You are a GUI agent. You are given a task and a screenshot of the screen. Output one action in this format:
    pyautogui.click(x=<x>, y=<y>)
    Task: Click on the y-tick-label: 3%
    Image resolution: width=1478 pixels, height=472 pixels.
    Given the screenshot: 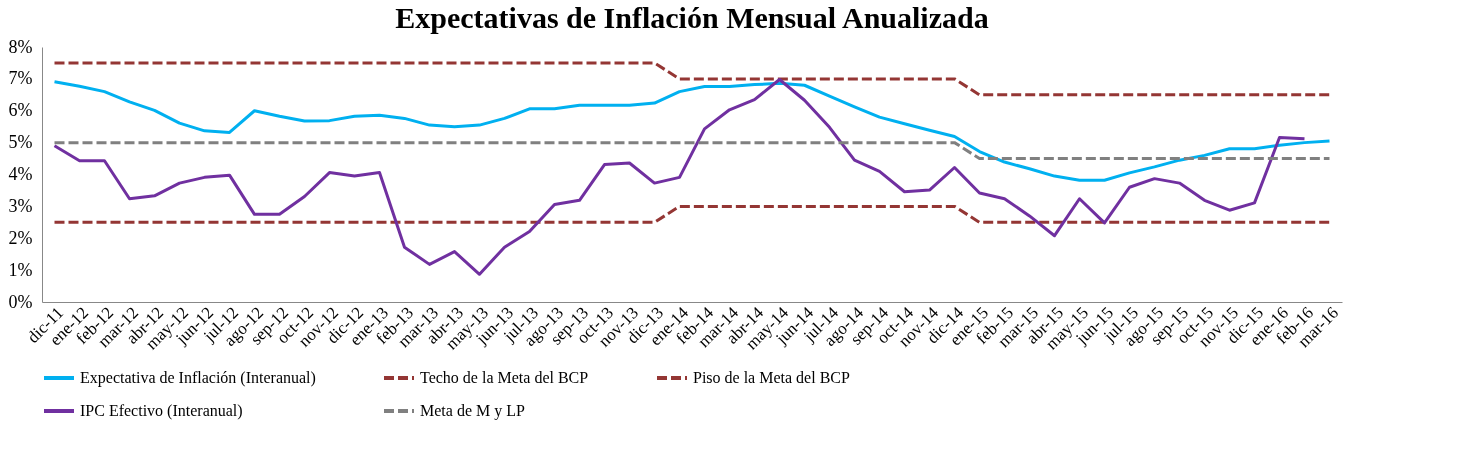 What is the action you would take?
    pyautogui.click(x=20, y=205)
    